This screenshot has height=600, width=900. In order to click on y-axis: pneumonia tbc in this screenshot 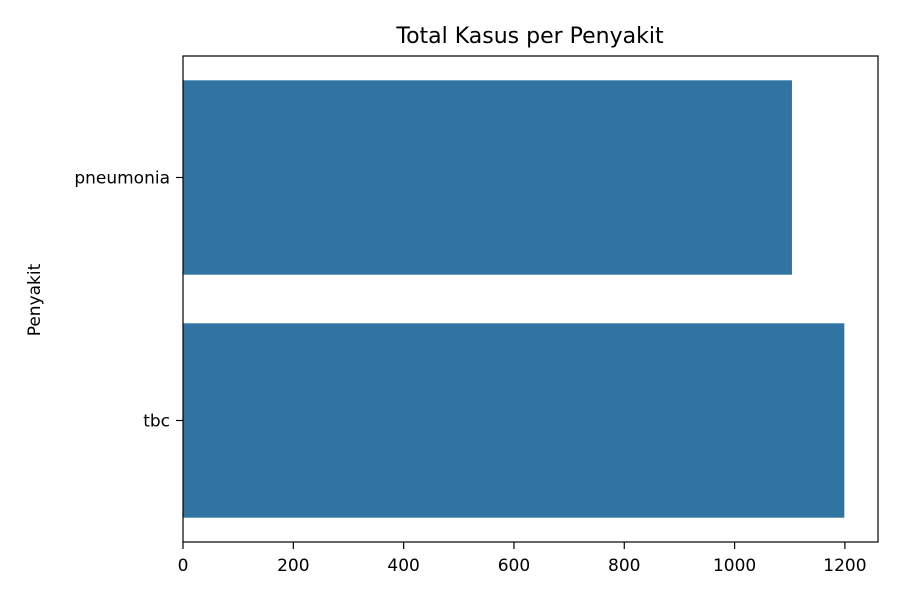, I will do `click(128, 300)`.